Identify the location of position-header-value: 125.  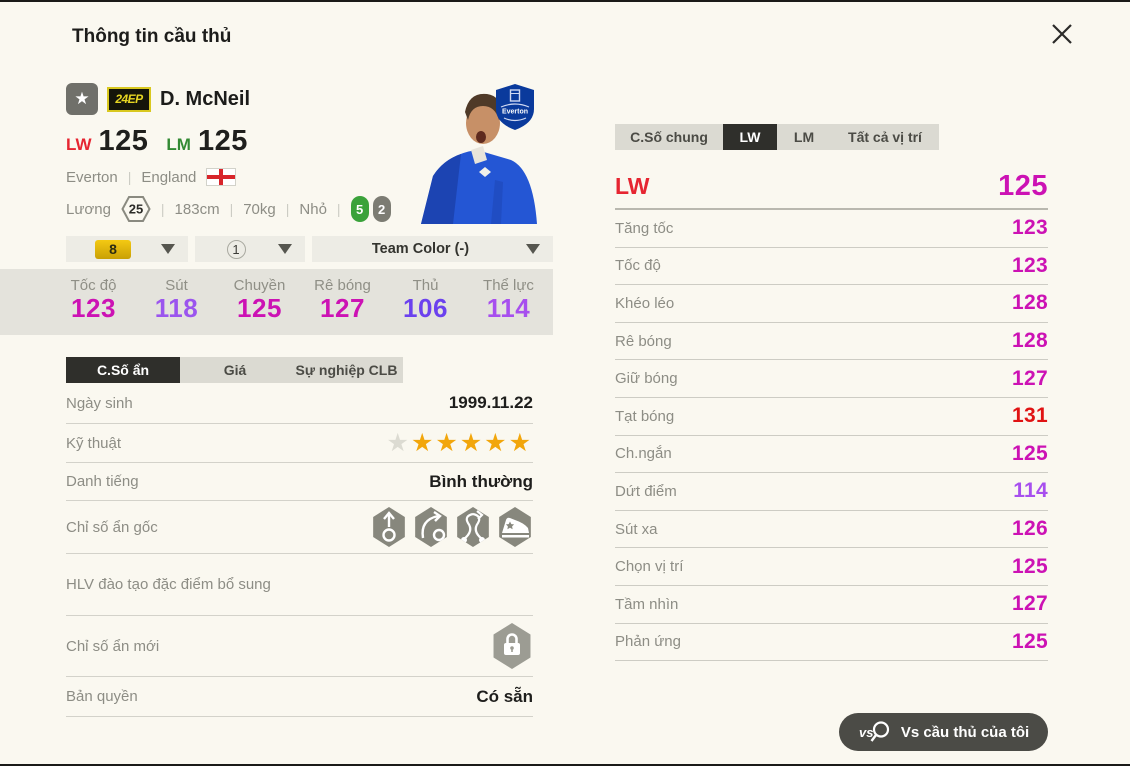
(1023, 185).